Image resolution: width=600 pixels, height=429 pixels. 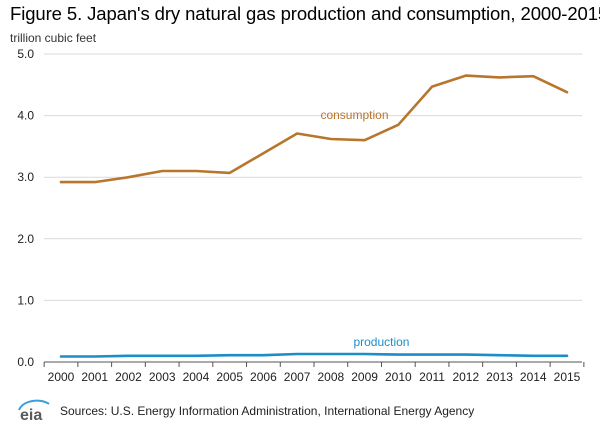 I want to click on x-tick-label: 2010, so click(x=398, y=377).